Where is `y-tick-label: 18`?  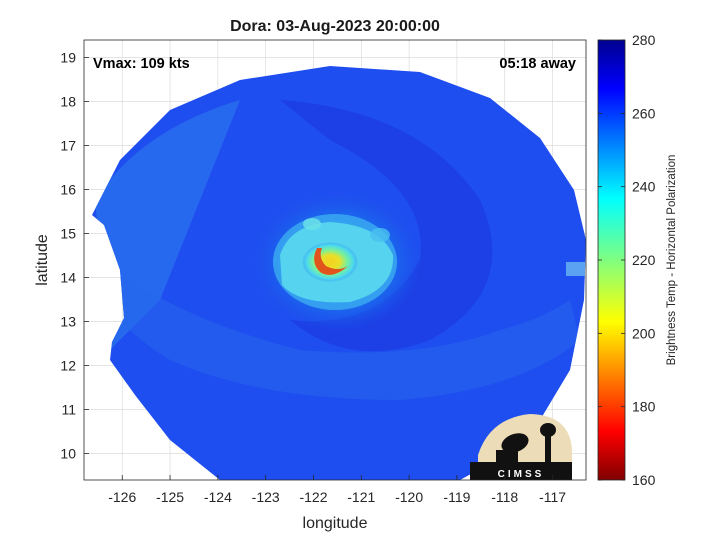
y-tick-label: 18 is located at coordinates (68, 102).